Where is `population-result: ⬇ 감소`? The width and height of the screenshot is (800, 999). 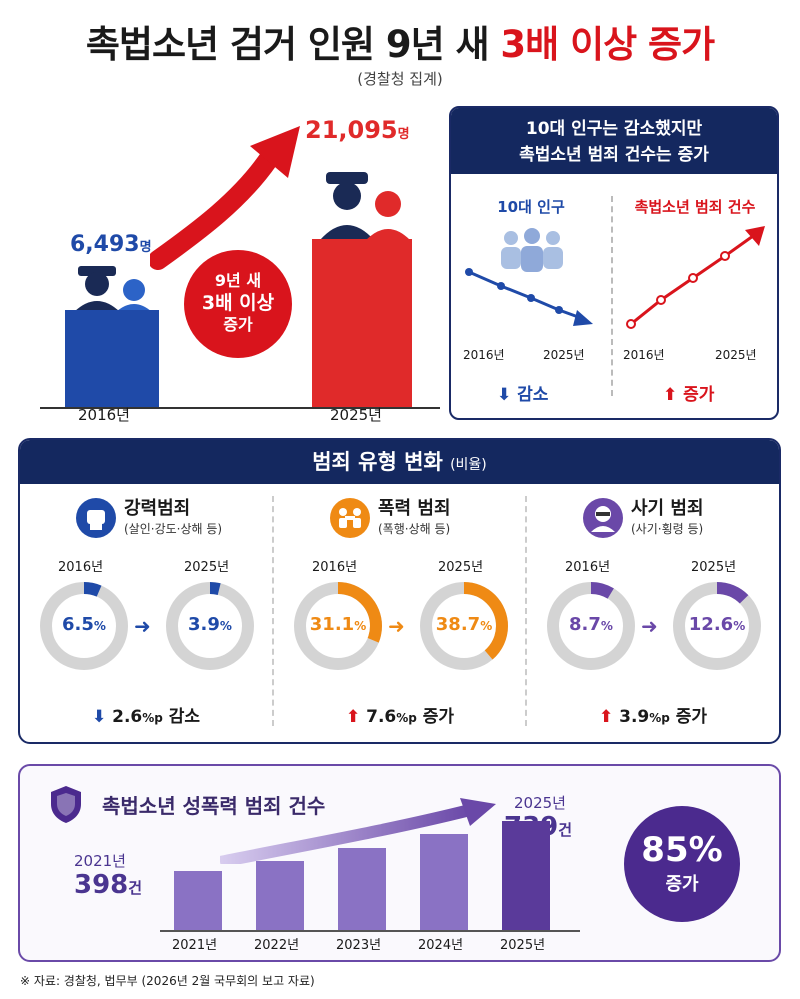 population-result: ⬇ 감소 is located at coordinates (523, 395).